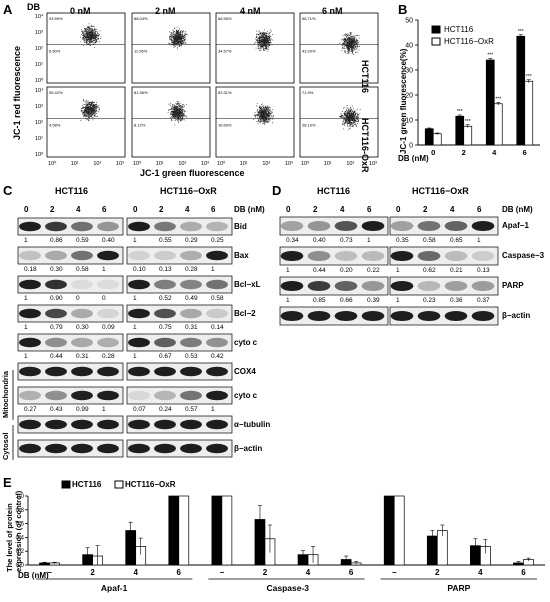 Image resolution: width=550 pixels, height=602 pixels. Describe the element at coordinates (480, 572) in the screenshot. I see `panel-e-x-tick-label: 4` at that location.